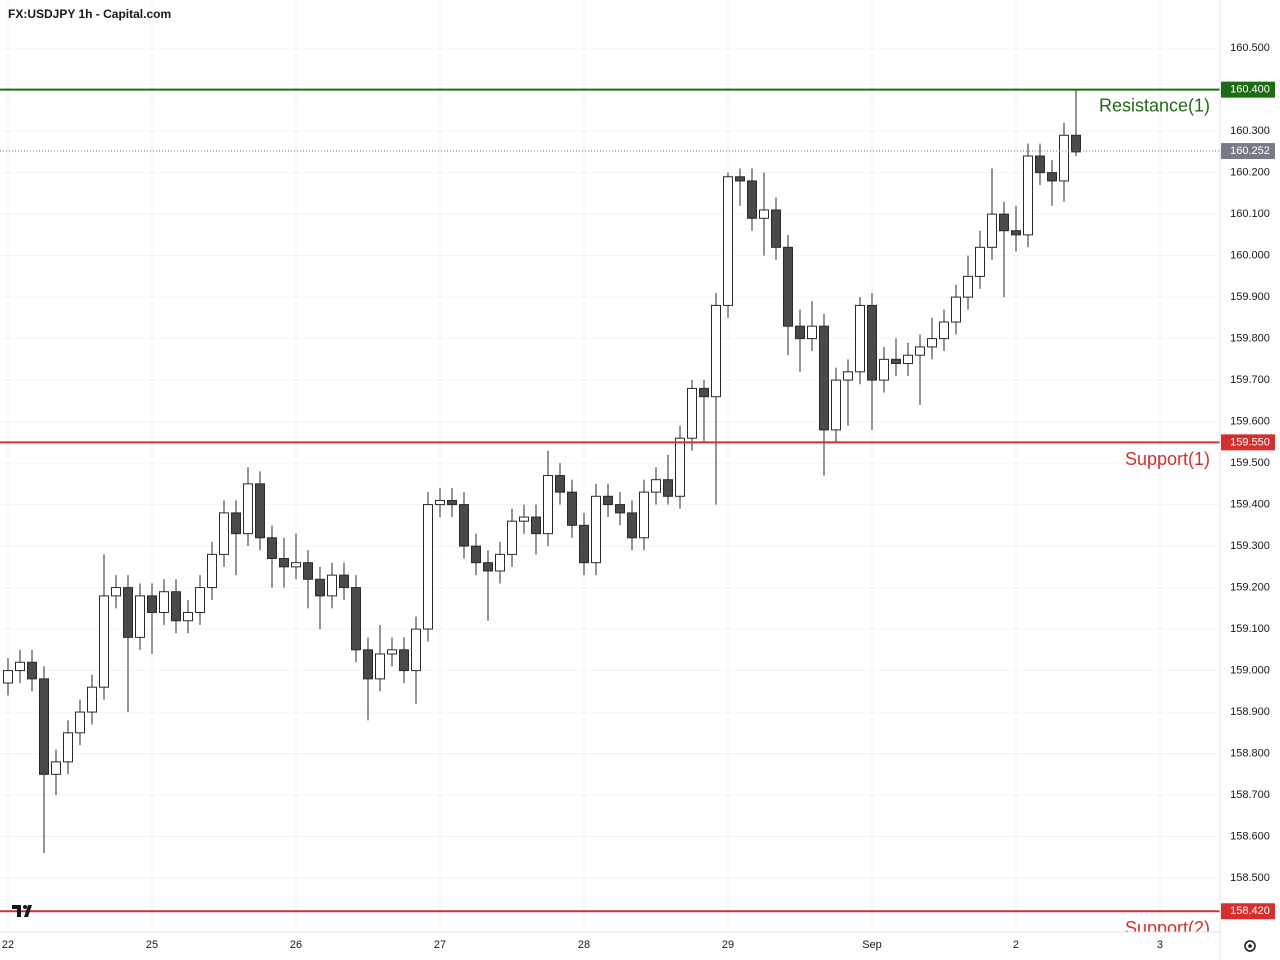  What do you see at coordinates (1250, 670) in the screenshot?
I see `y-tick-label: 159.000` at bounding box center [1250, 670].